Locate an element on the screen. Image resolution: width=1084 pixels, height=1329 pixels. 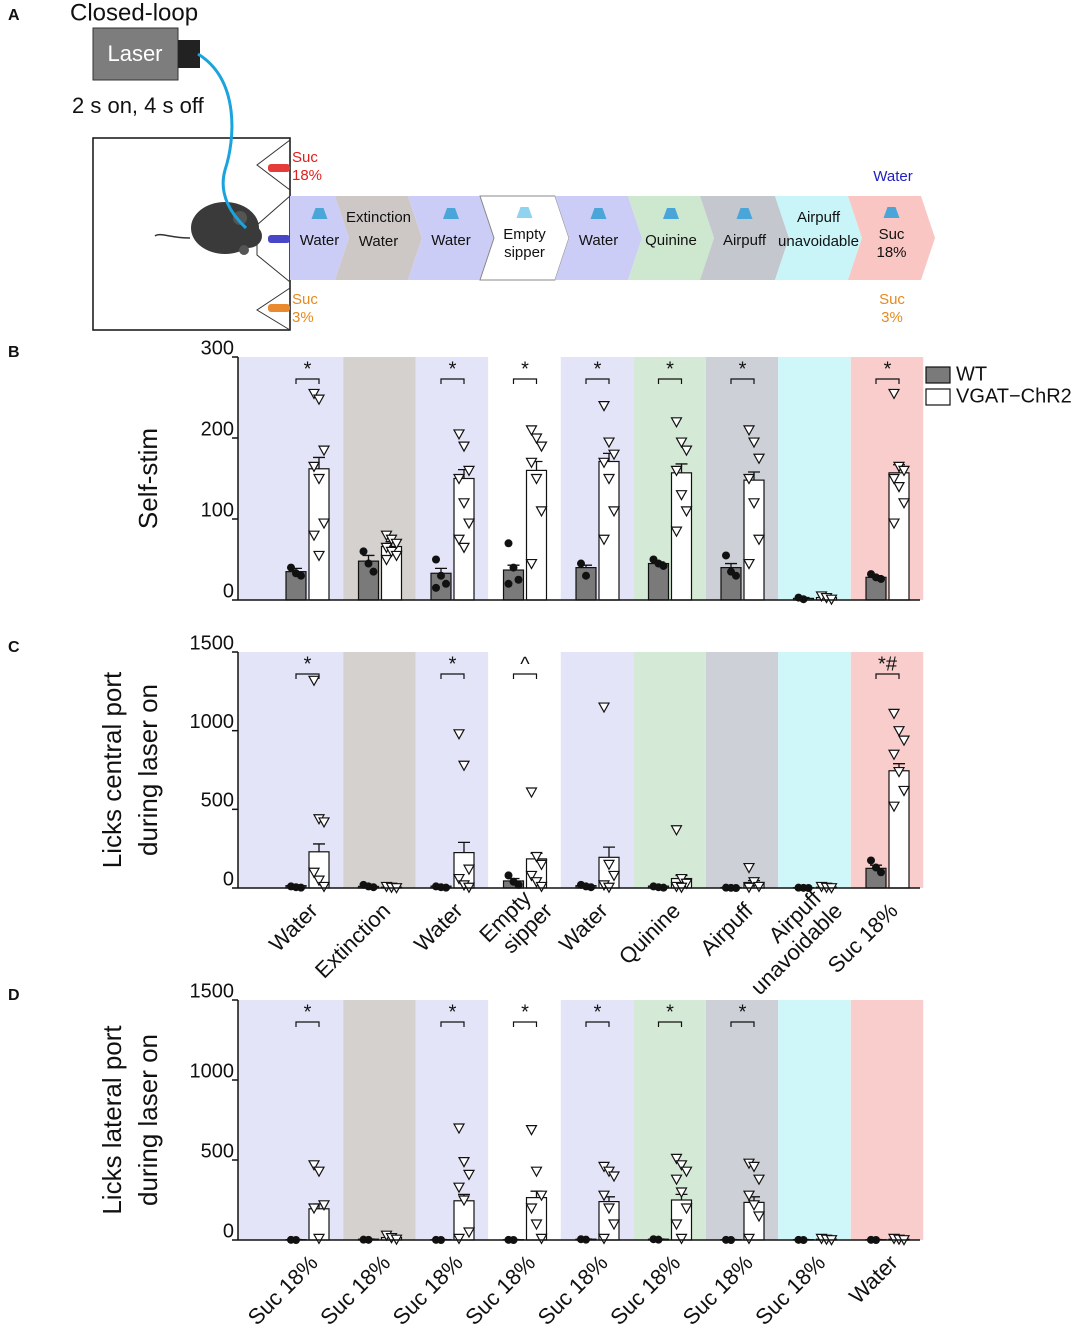
panel-letter: B is located at coordinates (14, 352).